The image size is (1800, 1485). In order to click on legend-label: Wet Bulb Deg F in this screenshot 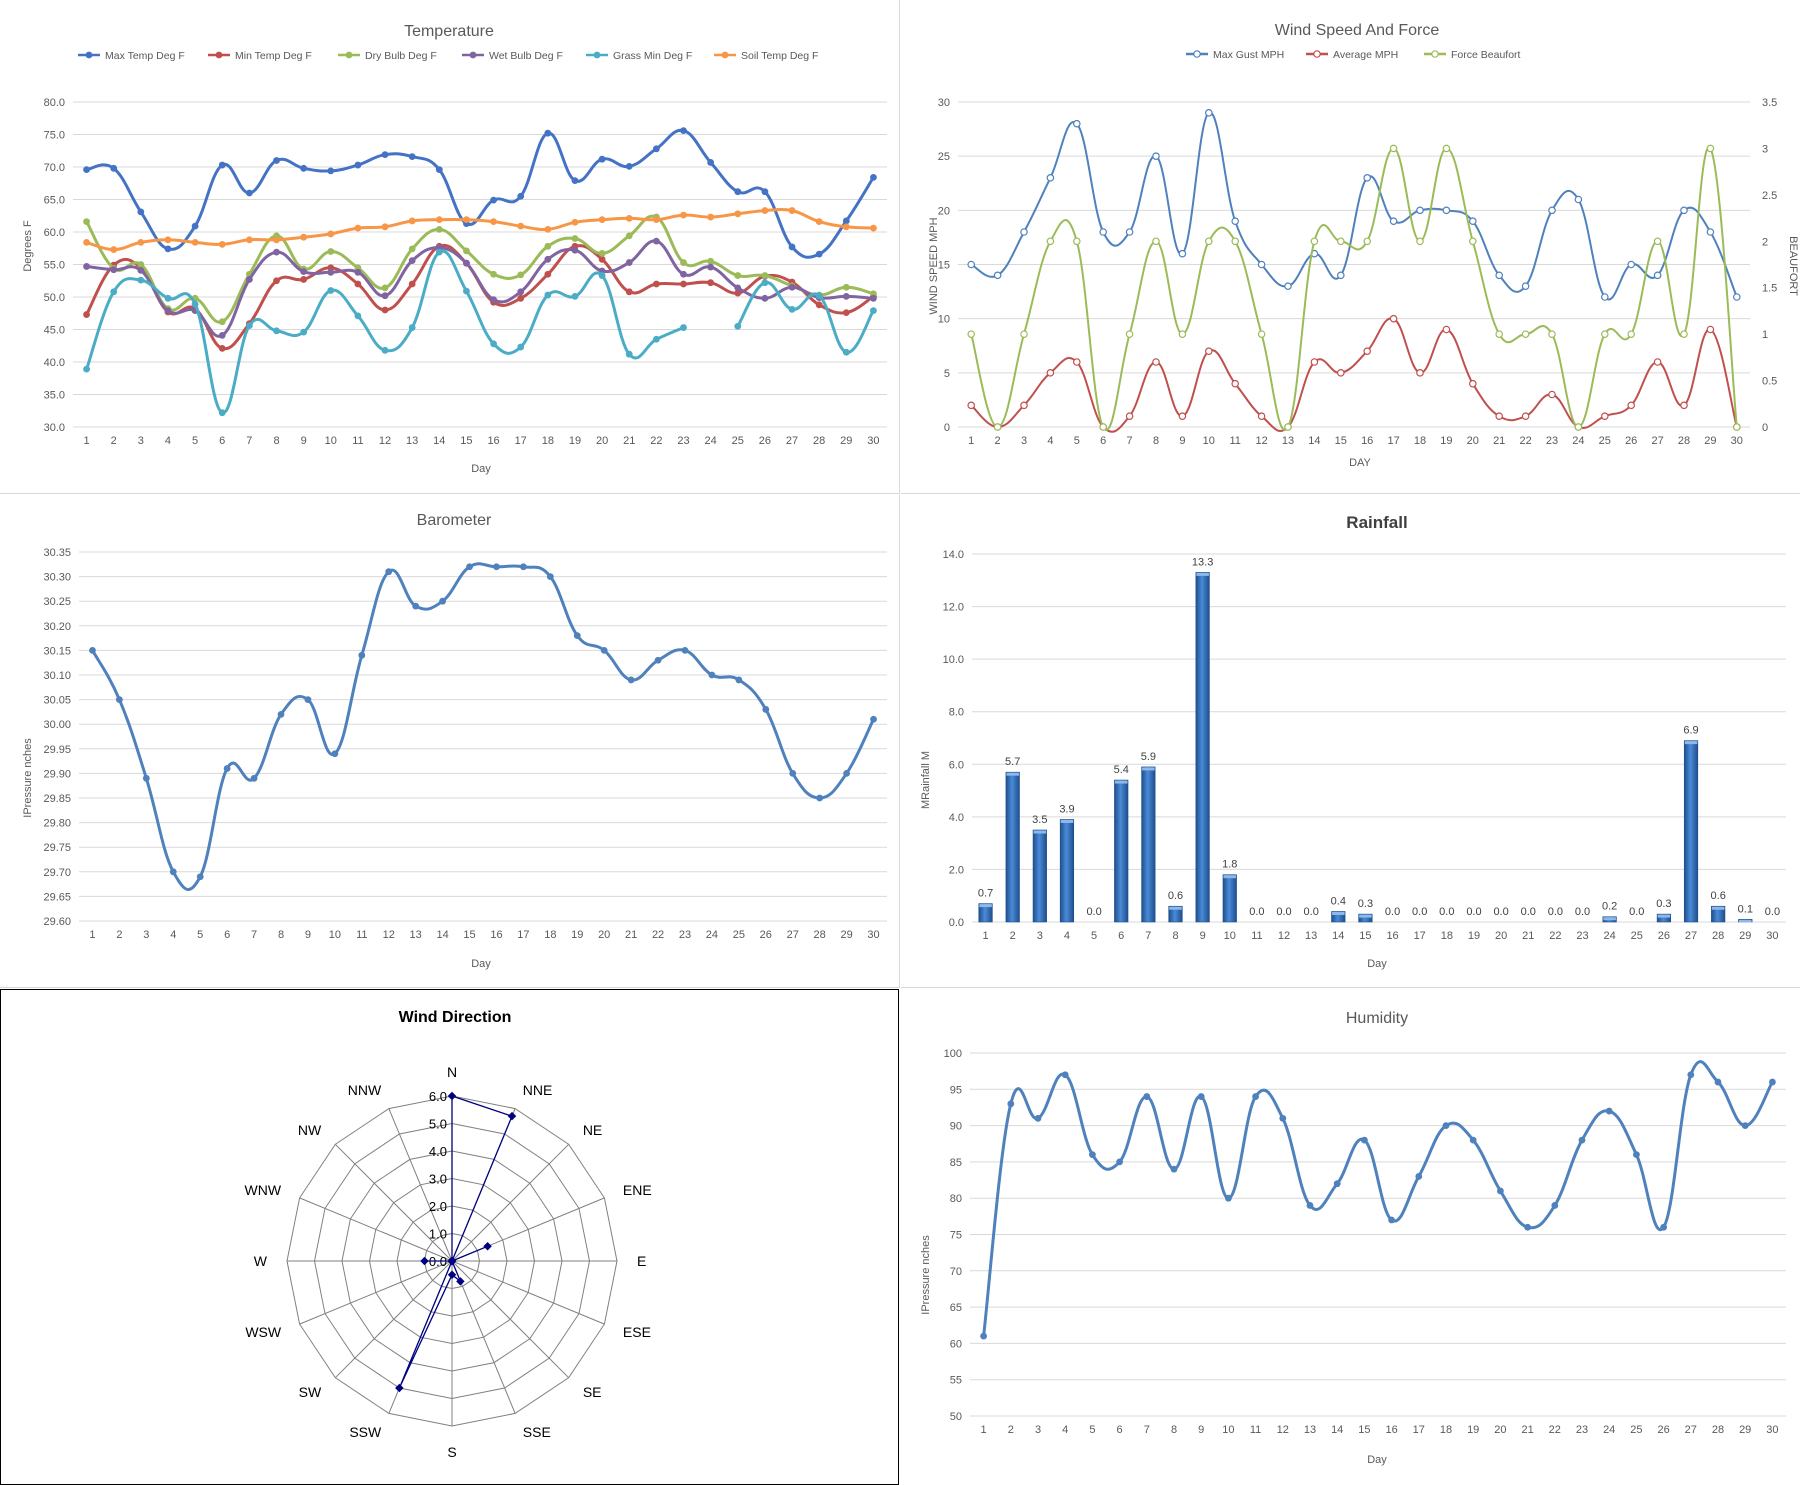, I will do `click(526, 56)`.